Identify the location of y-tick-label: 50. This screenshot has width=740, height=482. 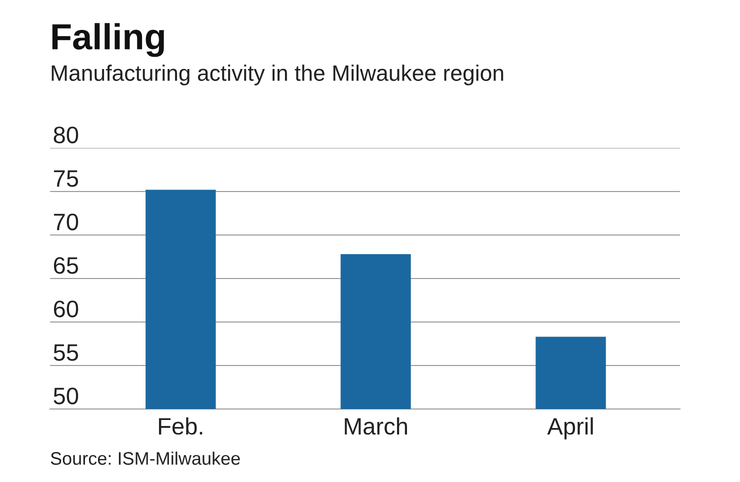
(66, 396).